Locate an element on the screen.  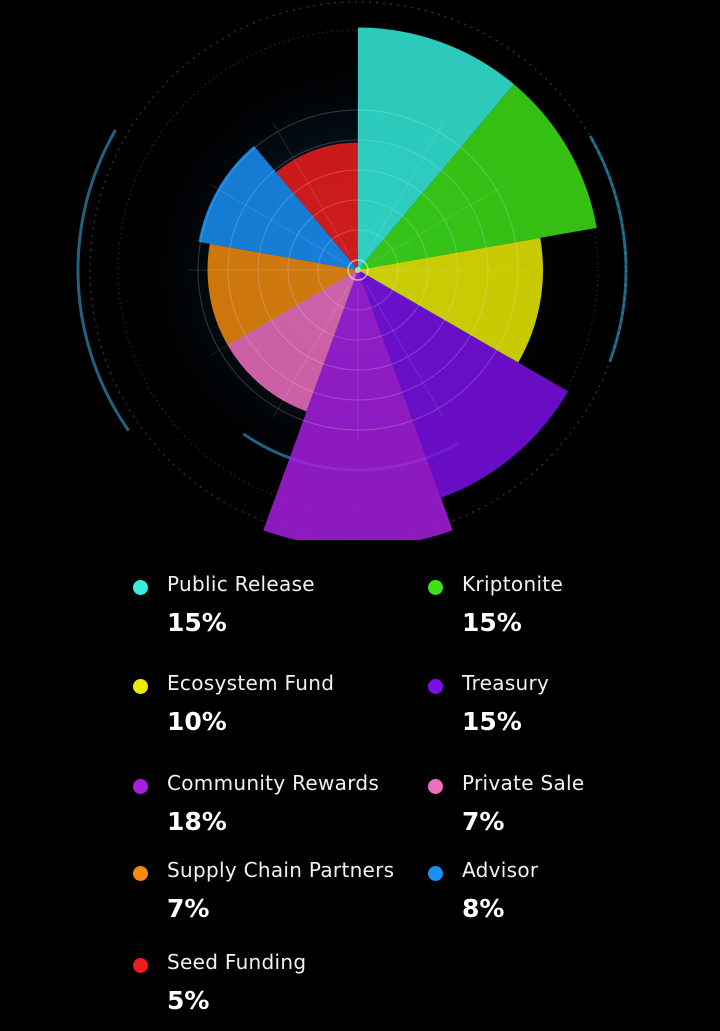
legend-value: 18% is located at coordinates (197, 821).